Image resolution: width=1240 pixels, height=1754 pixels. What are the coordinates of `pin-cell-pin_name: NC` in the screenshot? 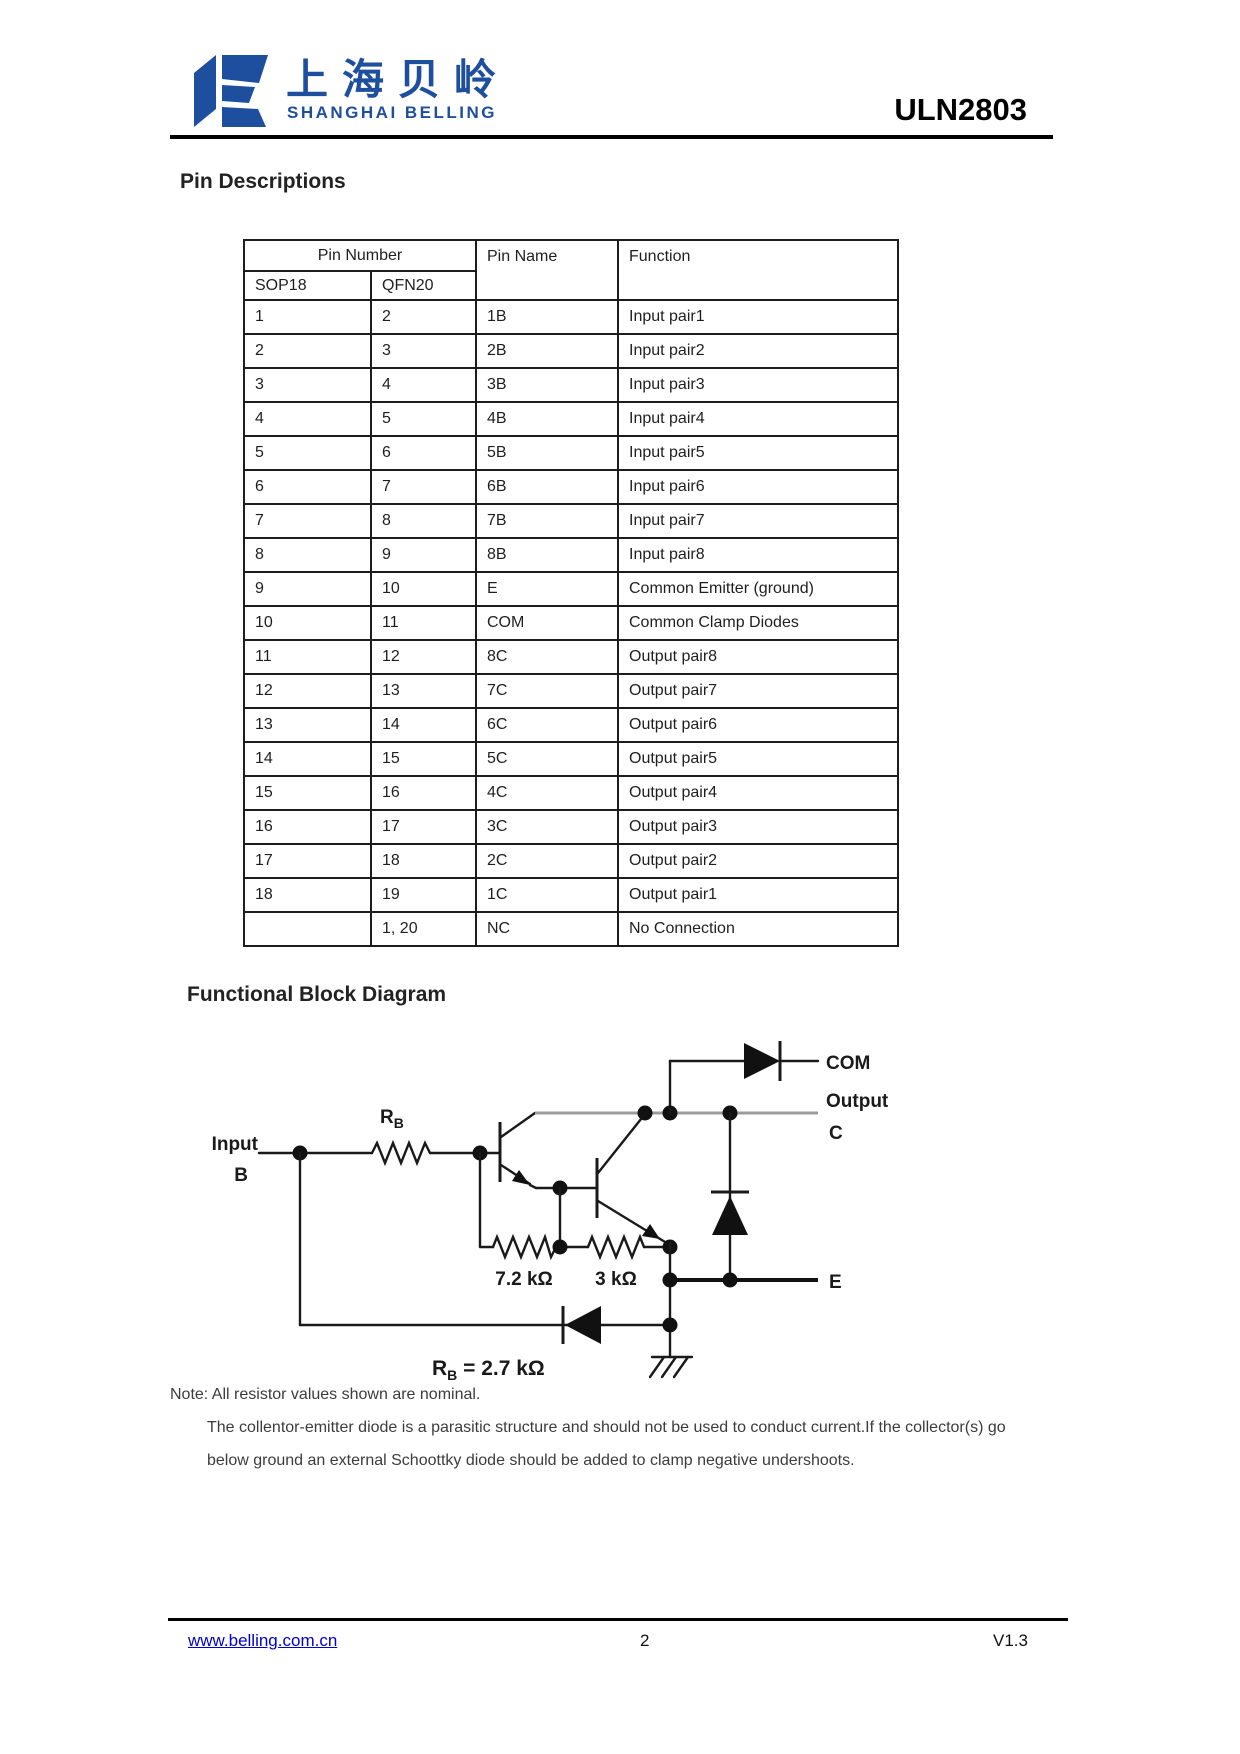 It's located at (547, 929).